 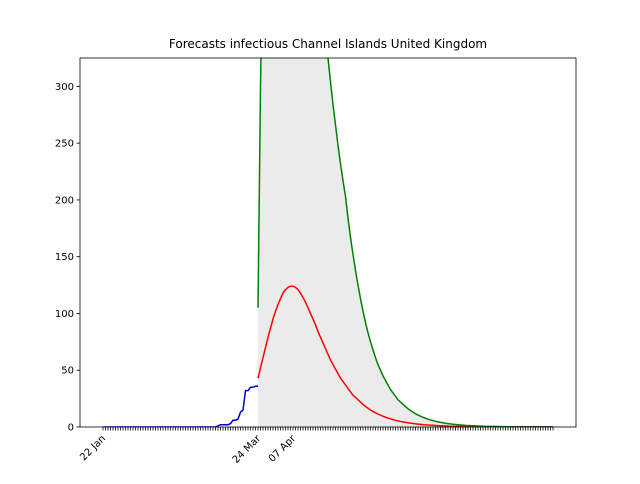 I want to click on series-line, so click(x=180, y=406).